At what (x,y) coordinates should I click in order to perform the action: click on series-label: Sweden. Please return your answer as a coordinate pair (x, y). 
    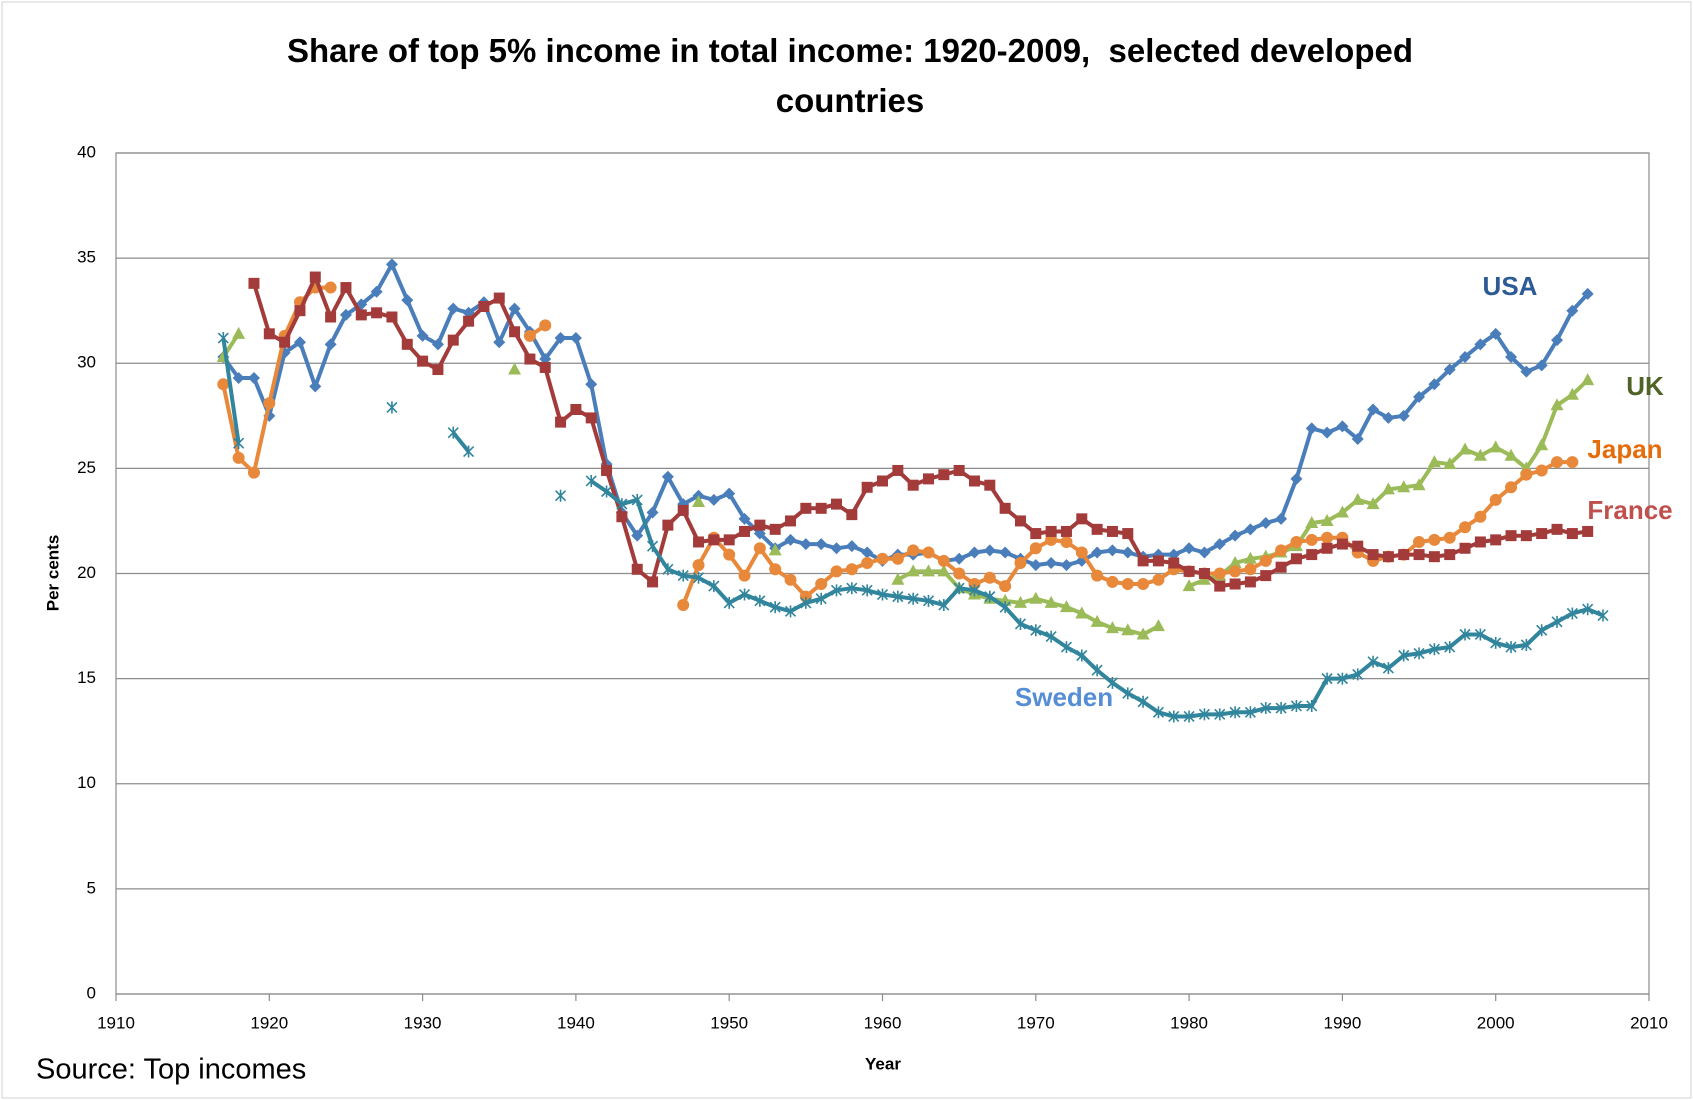
    Looking at the image, I should click on (1064, 697).